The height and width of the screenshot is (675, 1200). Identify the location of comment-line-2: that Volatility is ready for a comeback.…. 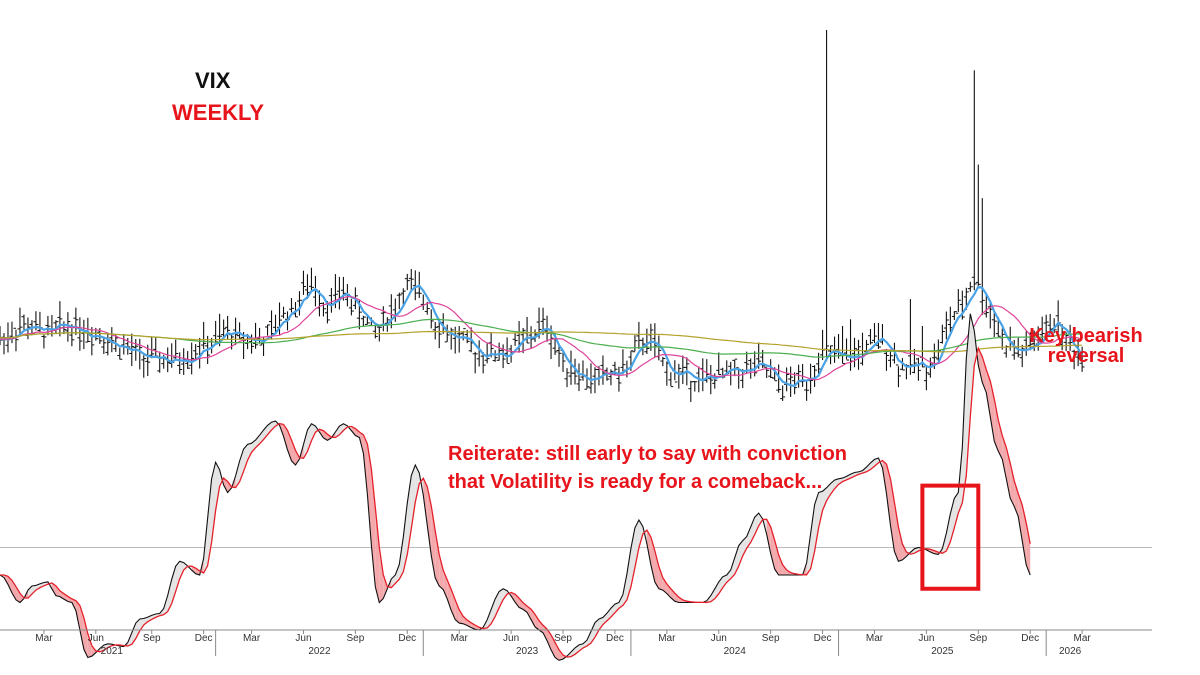
(635, 482).